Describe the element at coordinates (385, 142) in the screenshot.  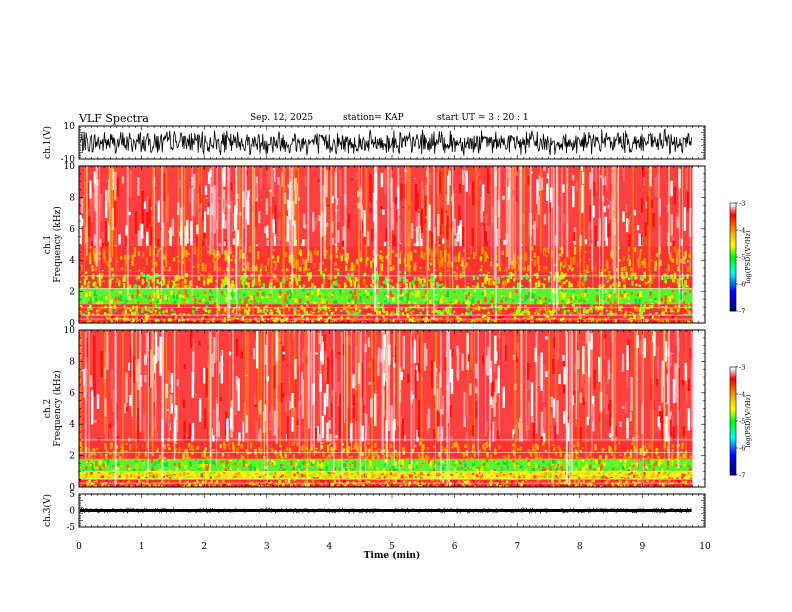
I see `waveform-trace` at that location.